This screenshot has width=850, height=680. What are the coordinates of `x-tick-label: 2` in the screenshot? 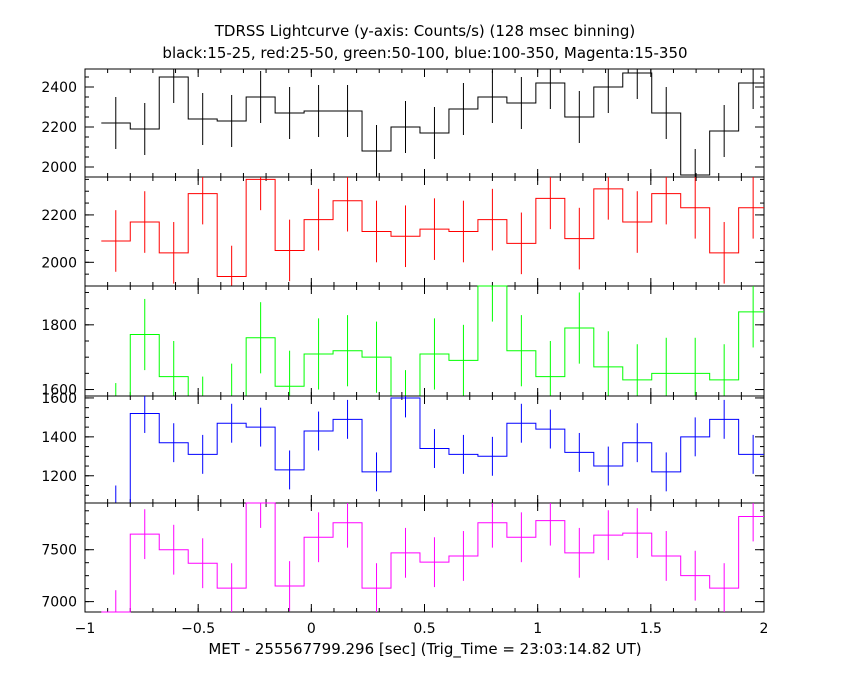 It's located at (764, 629).